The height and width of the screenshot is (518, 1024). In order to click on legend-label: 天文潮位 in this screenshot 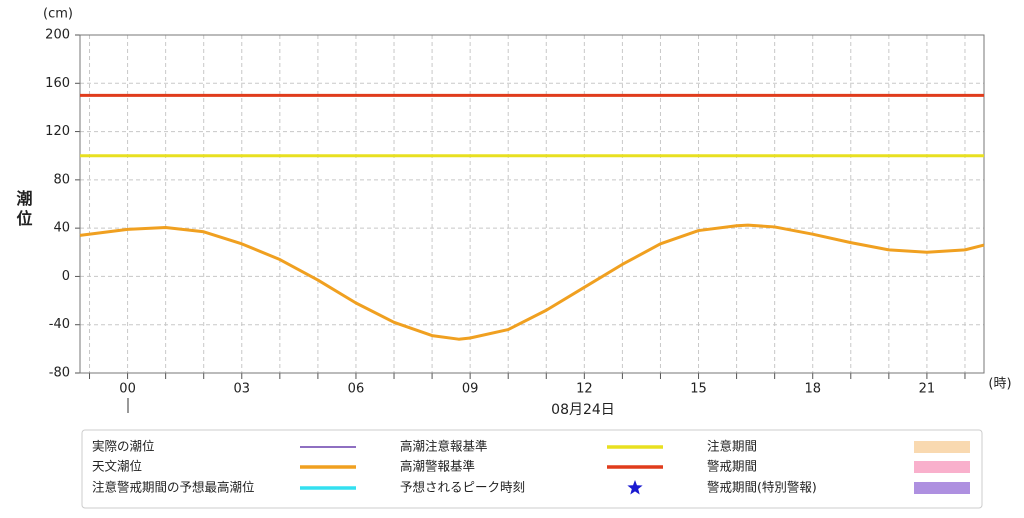, I will do `click(117, 466)`.